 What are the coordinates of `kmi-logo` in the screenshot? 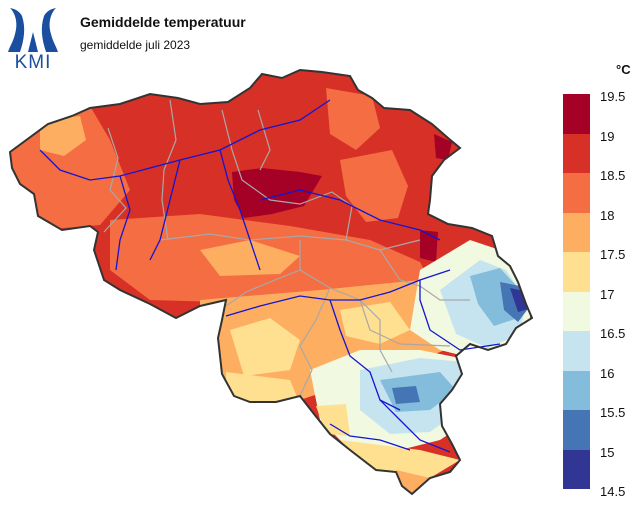 It's located at (33, 39).